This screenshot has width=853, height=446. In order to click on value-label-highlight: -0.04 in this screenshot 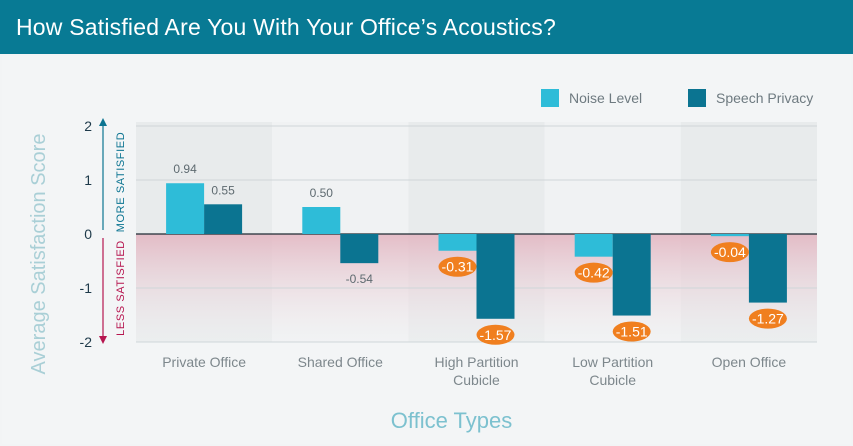, I will do `click(729, 252)`.